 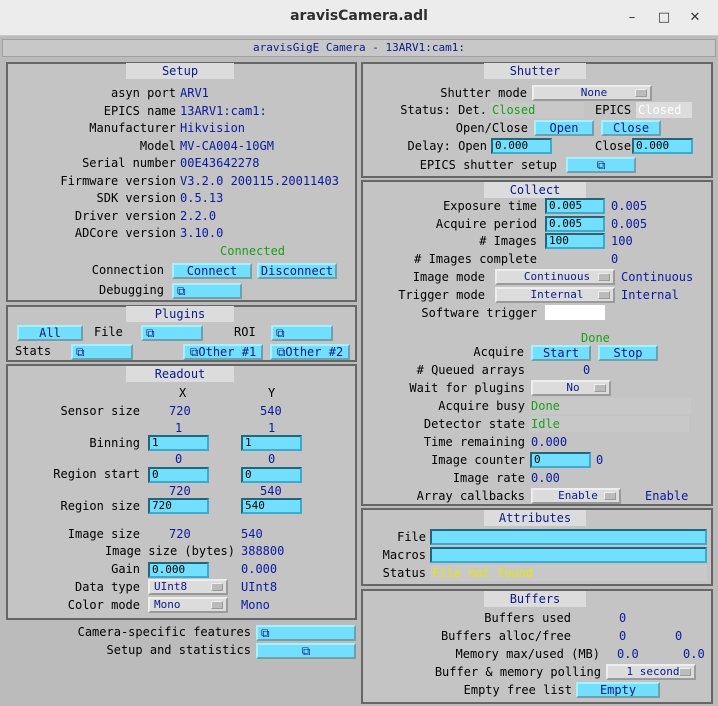 What do you see at coordinates (467, 388) in the screenshot?
I see `wait-plugins-label: Wait for plugins` at bounding box center [467, 388].